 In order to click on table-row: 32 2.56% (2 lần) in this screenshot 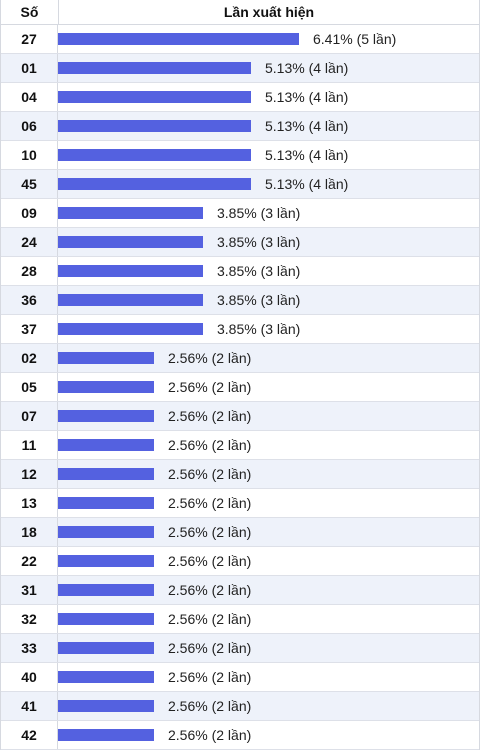, I will do `click(240, 619)`.